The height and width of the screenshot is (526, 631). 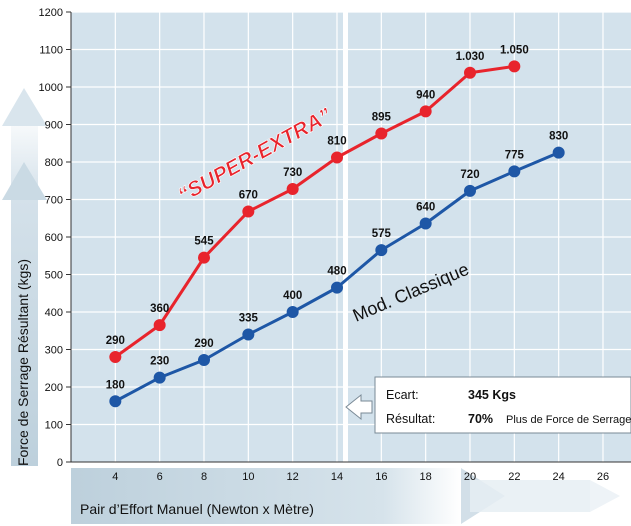 I want to click on callout-resultat-pct: 70%, so click(x=480, y=419).